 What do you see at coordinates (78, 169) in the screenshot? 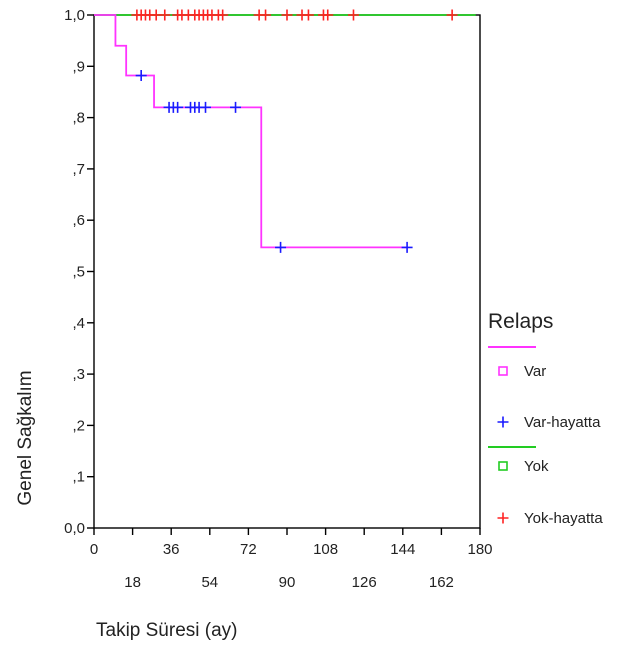
I see `y-tick-label: ,7` at bounding box center [78, 169].